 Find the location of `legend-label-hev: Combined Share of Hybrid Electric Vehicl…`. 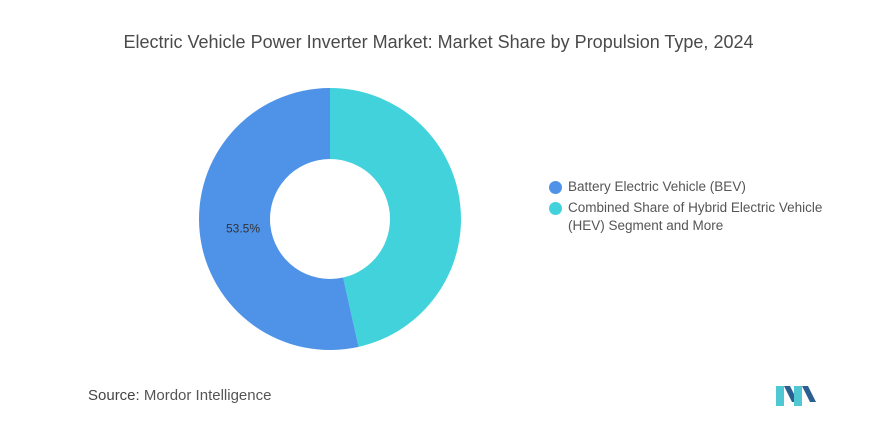

legend-label-hev: Combined Share of Hybrid Electric Vehicl… is located at coordinates (695, 216).